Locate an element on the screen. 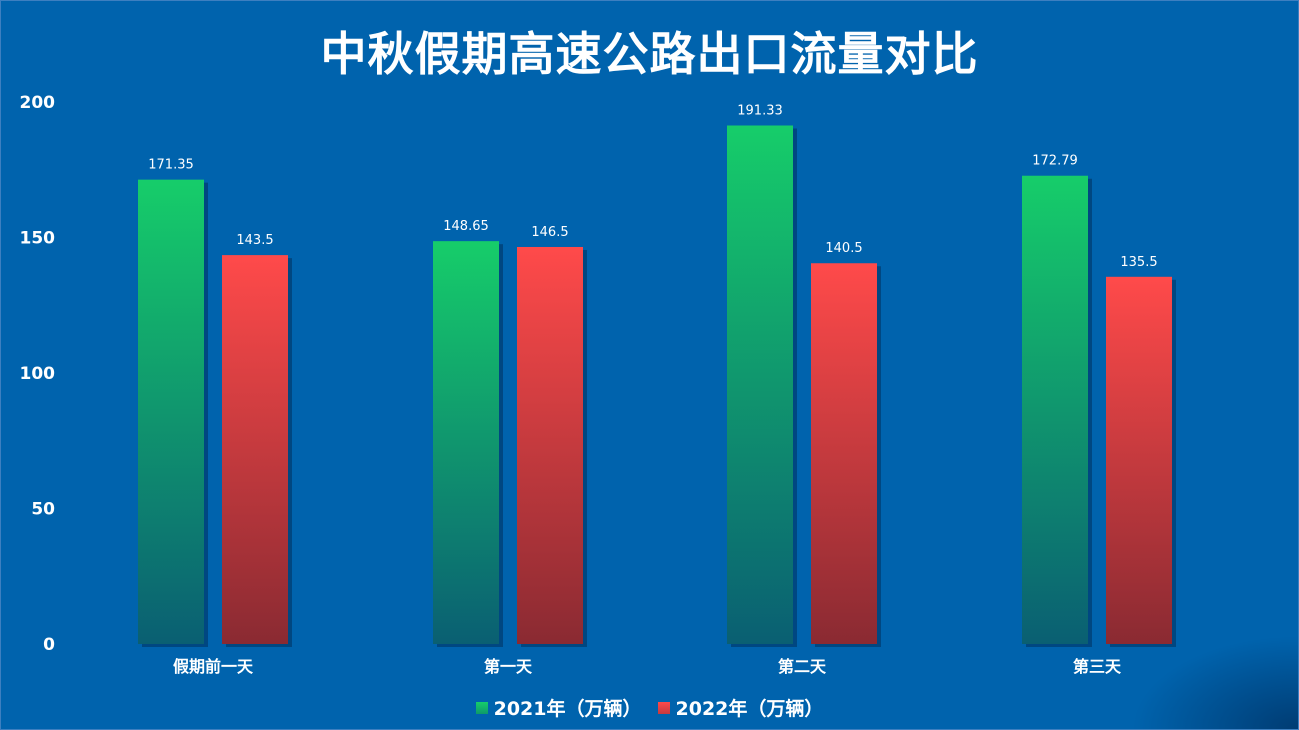 This screenshot has width=1299, height=730. legend-label-2022: 2022年（万辆） is located at coordinates (749, 709).